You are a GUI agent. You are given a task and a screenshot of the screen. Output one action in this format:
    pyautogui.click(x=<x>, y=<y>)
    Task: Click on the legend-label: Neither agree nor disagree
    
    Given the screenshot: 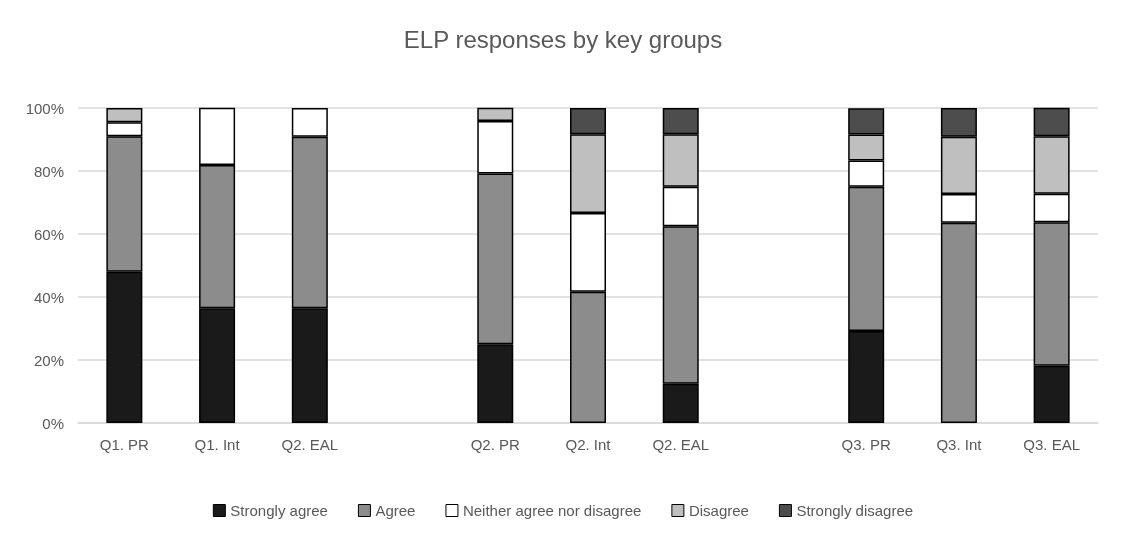 What is the action you would take?
    pyautogui.click(x=552, y=510)
    